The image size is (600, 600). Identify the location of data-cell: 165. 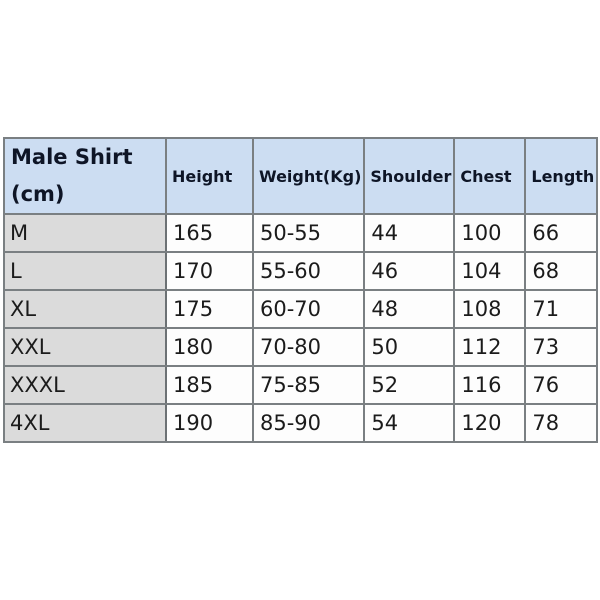
(209, 233).